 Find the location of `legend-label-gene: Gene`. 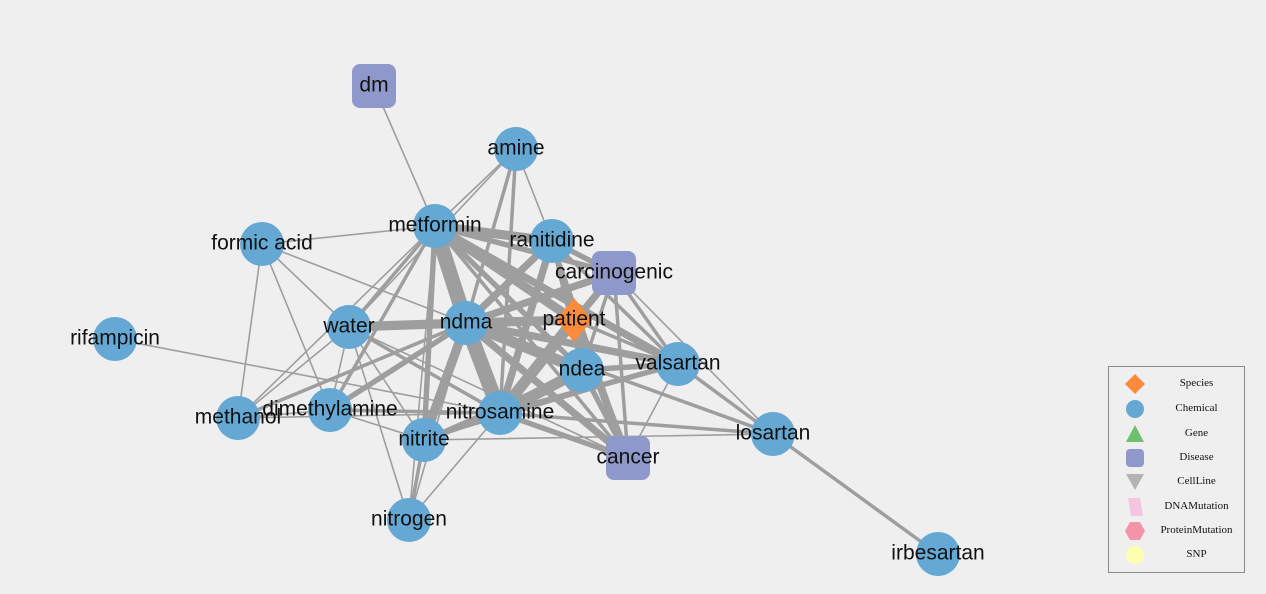

legend-label-gene: Gene is located at coordinates (1196, 433).